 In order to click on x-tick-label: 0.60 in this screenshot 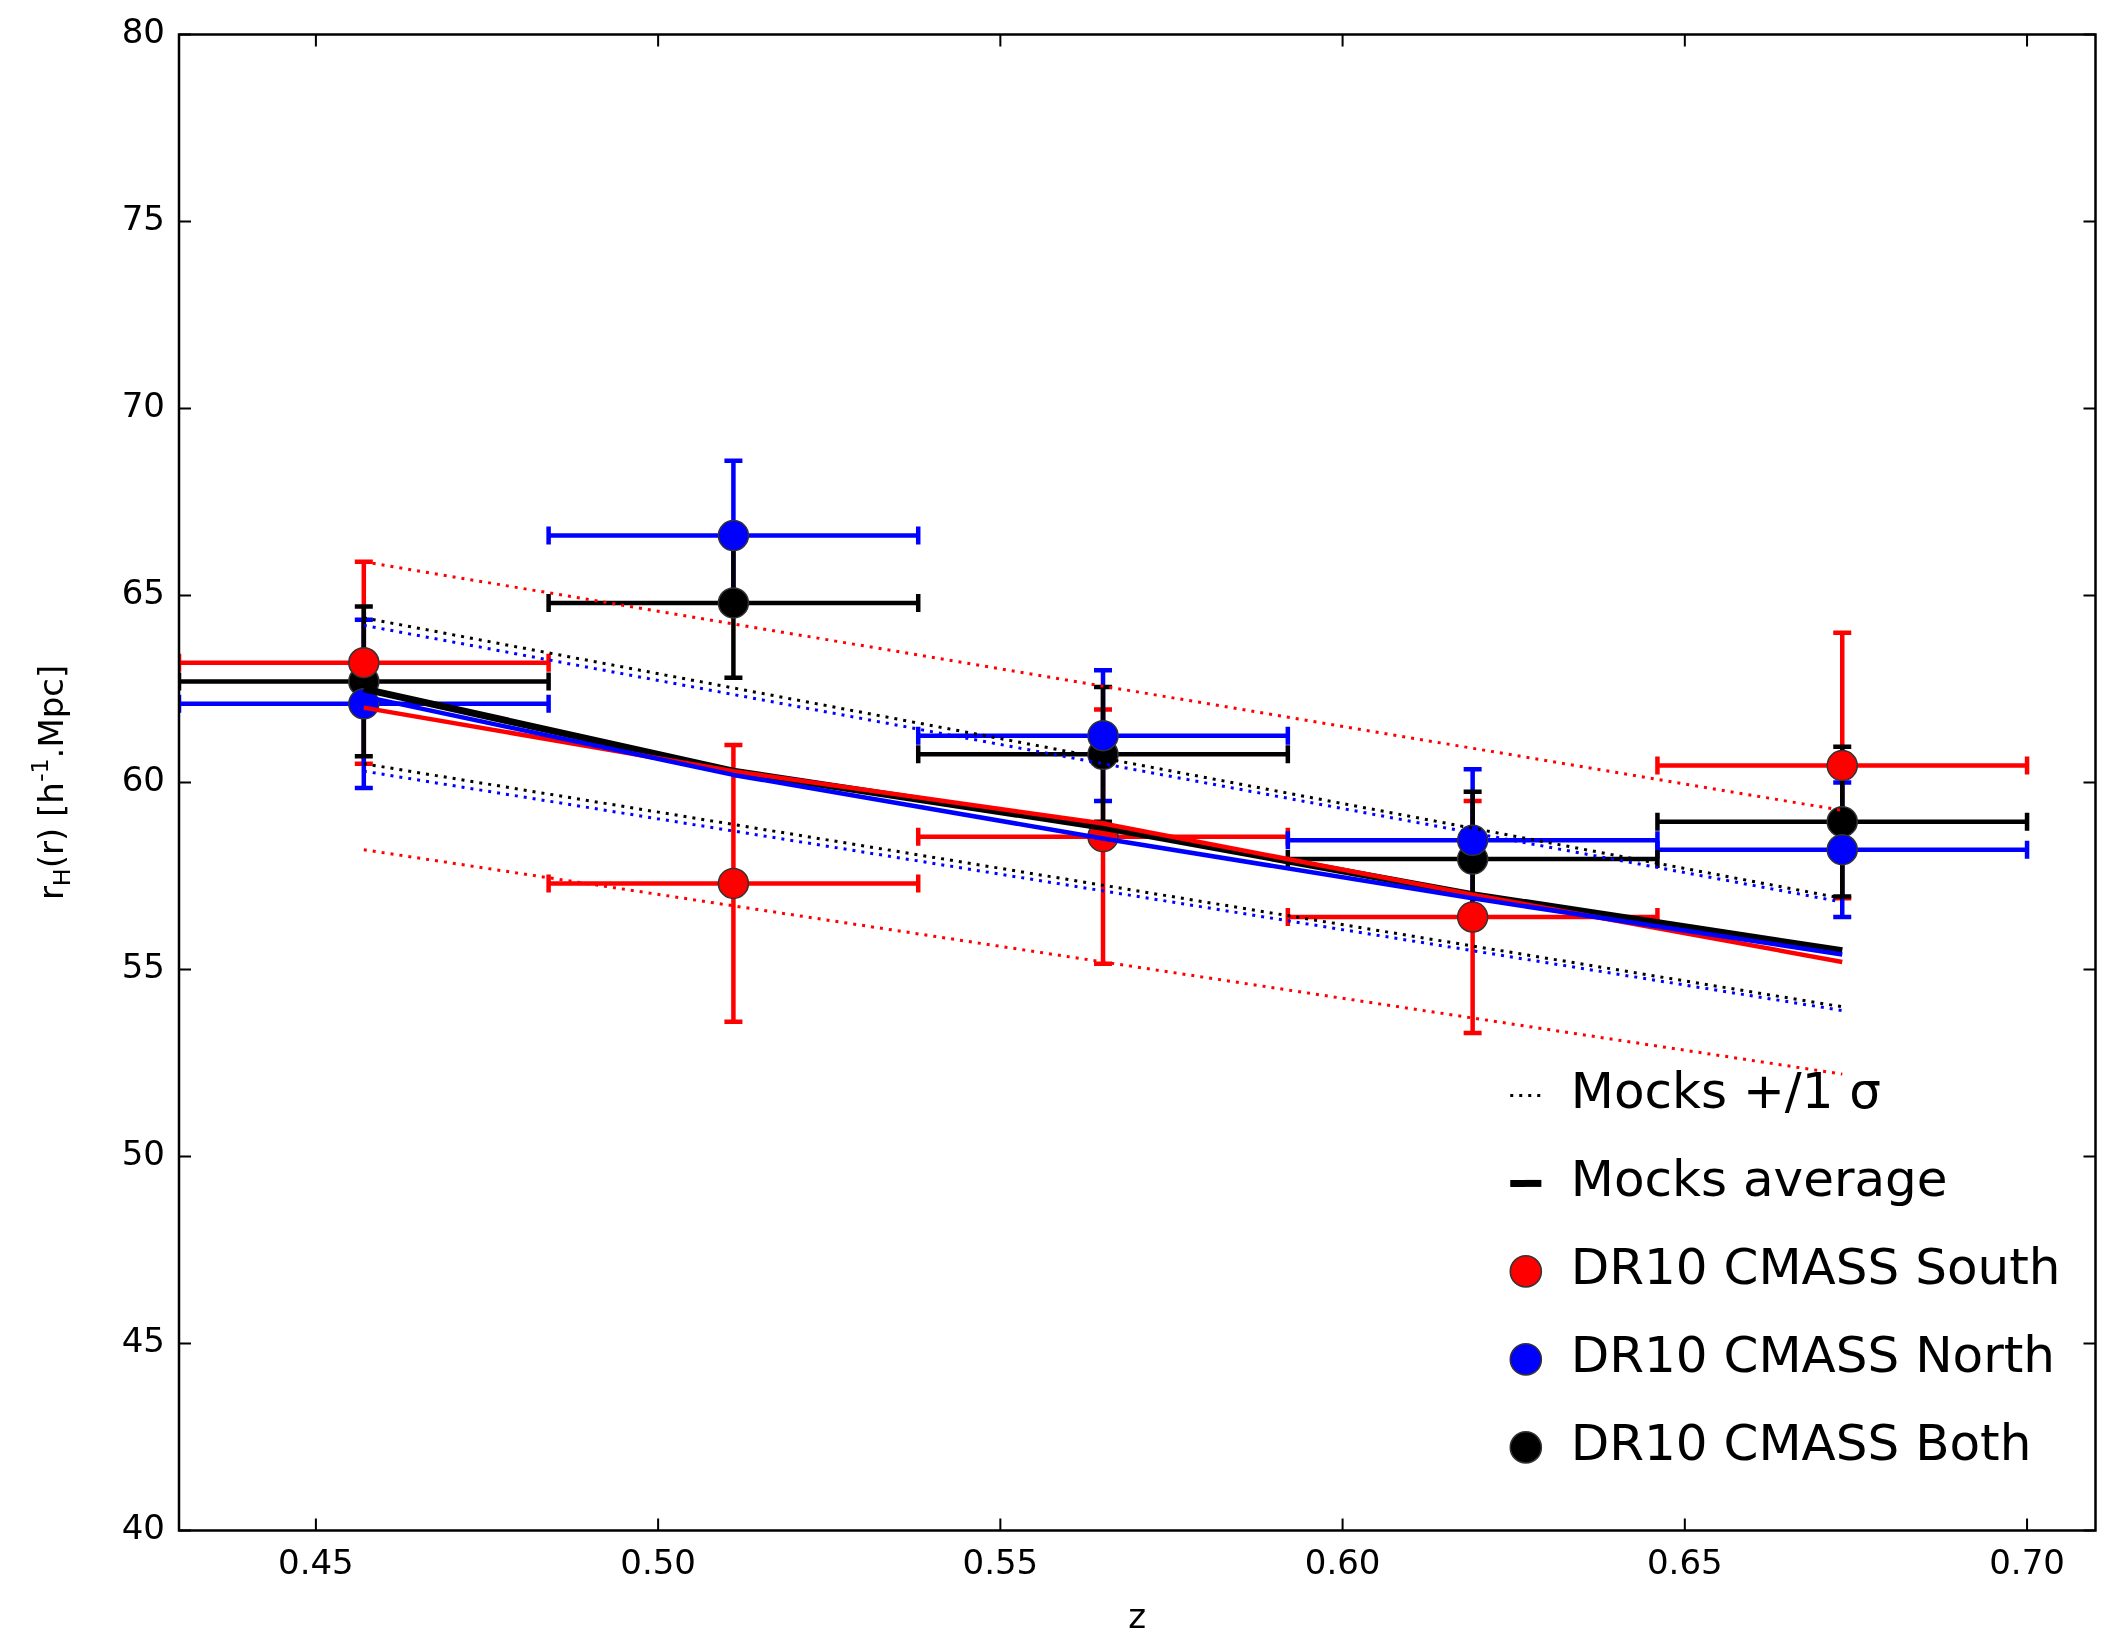, I will do `click(1342, 1561)`.